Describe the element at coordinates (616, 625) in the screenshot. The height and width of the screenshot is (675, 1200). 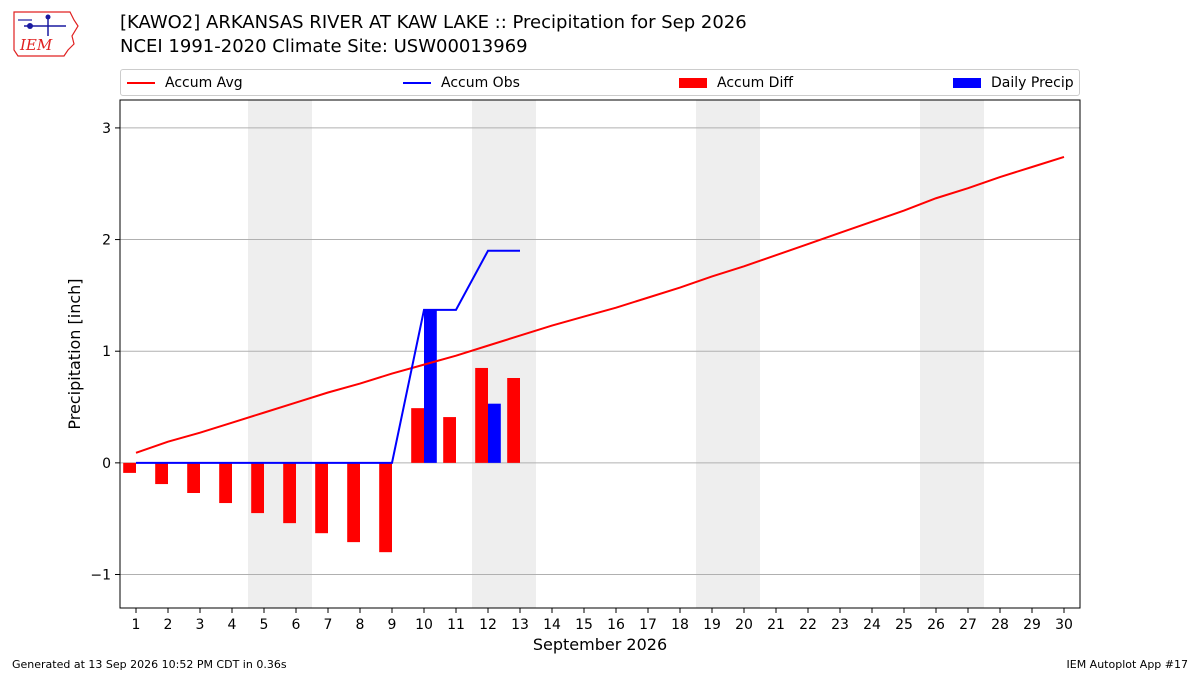
I see `x-tick-label: 16` at that location.